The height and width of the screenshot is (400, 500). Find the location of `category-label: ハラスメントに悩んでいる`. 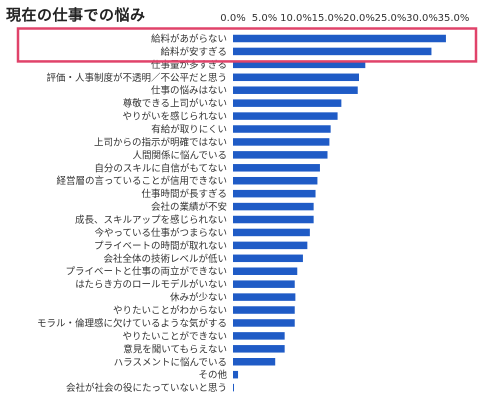

category-label: ハラスメントに悩んでいる is located at coordinates (170, 362).